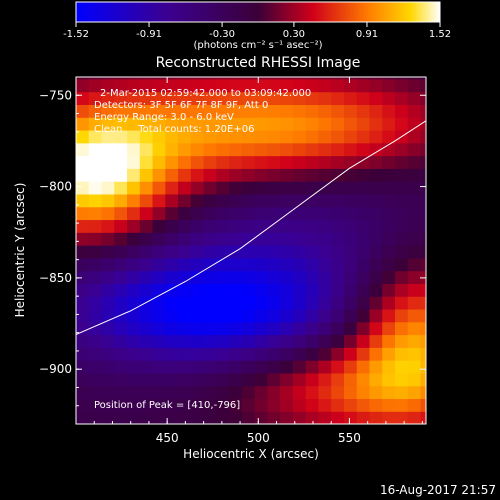  I want to click on footer-timestamp: 16-Aug-2017 21:57, so click(438, 490).